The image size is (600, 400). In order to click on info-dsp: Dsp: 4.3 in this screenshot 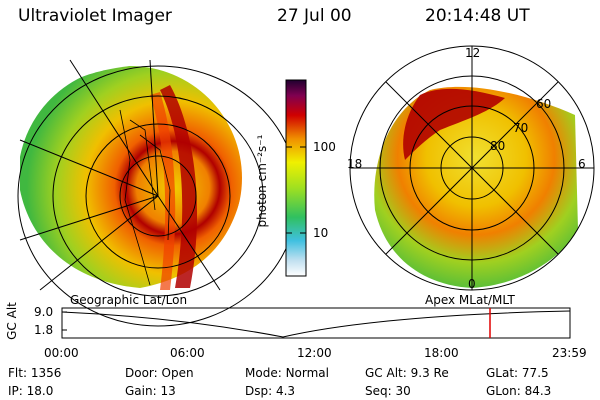, I will do `click(270, 391)`.